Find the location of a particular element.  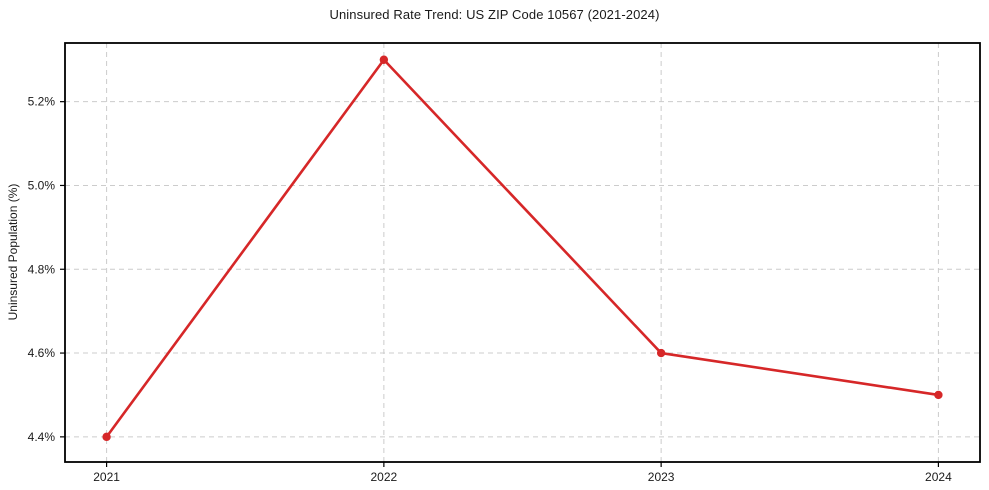

x-tick-label: 2021 is located at coordinates (106, 477).